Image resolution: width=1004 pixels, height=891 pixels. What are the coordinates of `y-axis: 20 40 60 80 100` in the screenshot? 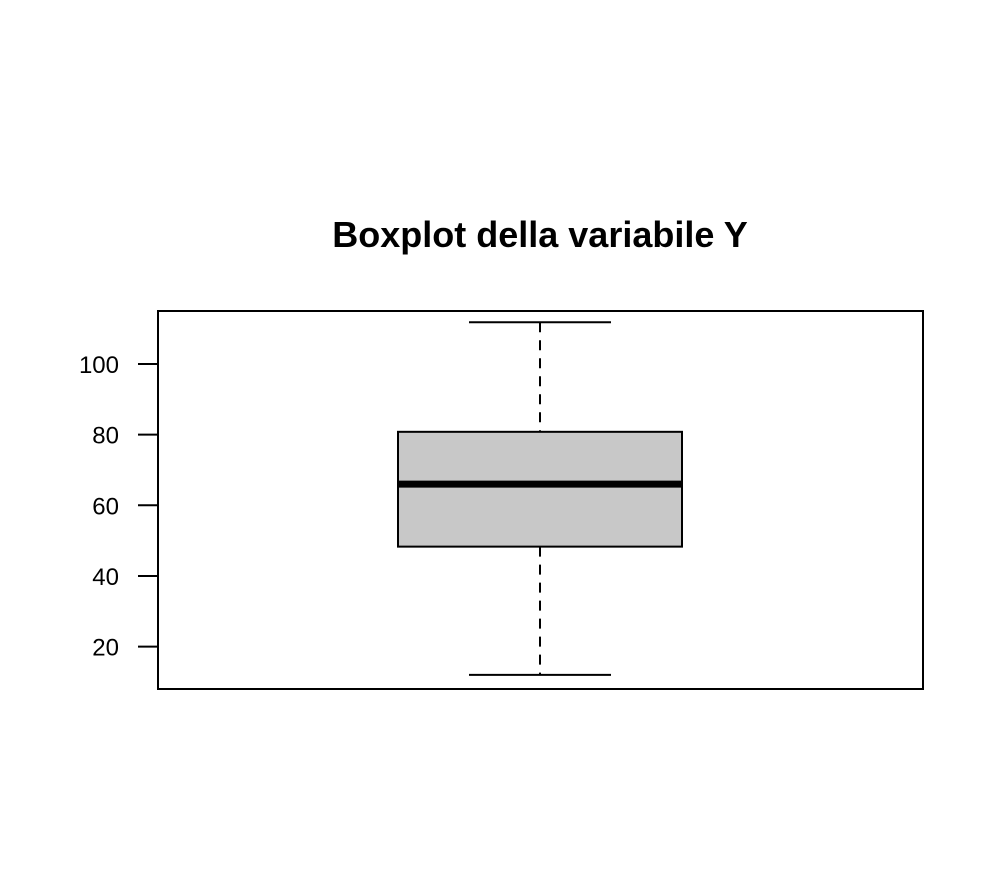 It's located at (118, 507).